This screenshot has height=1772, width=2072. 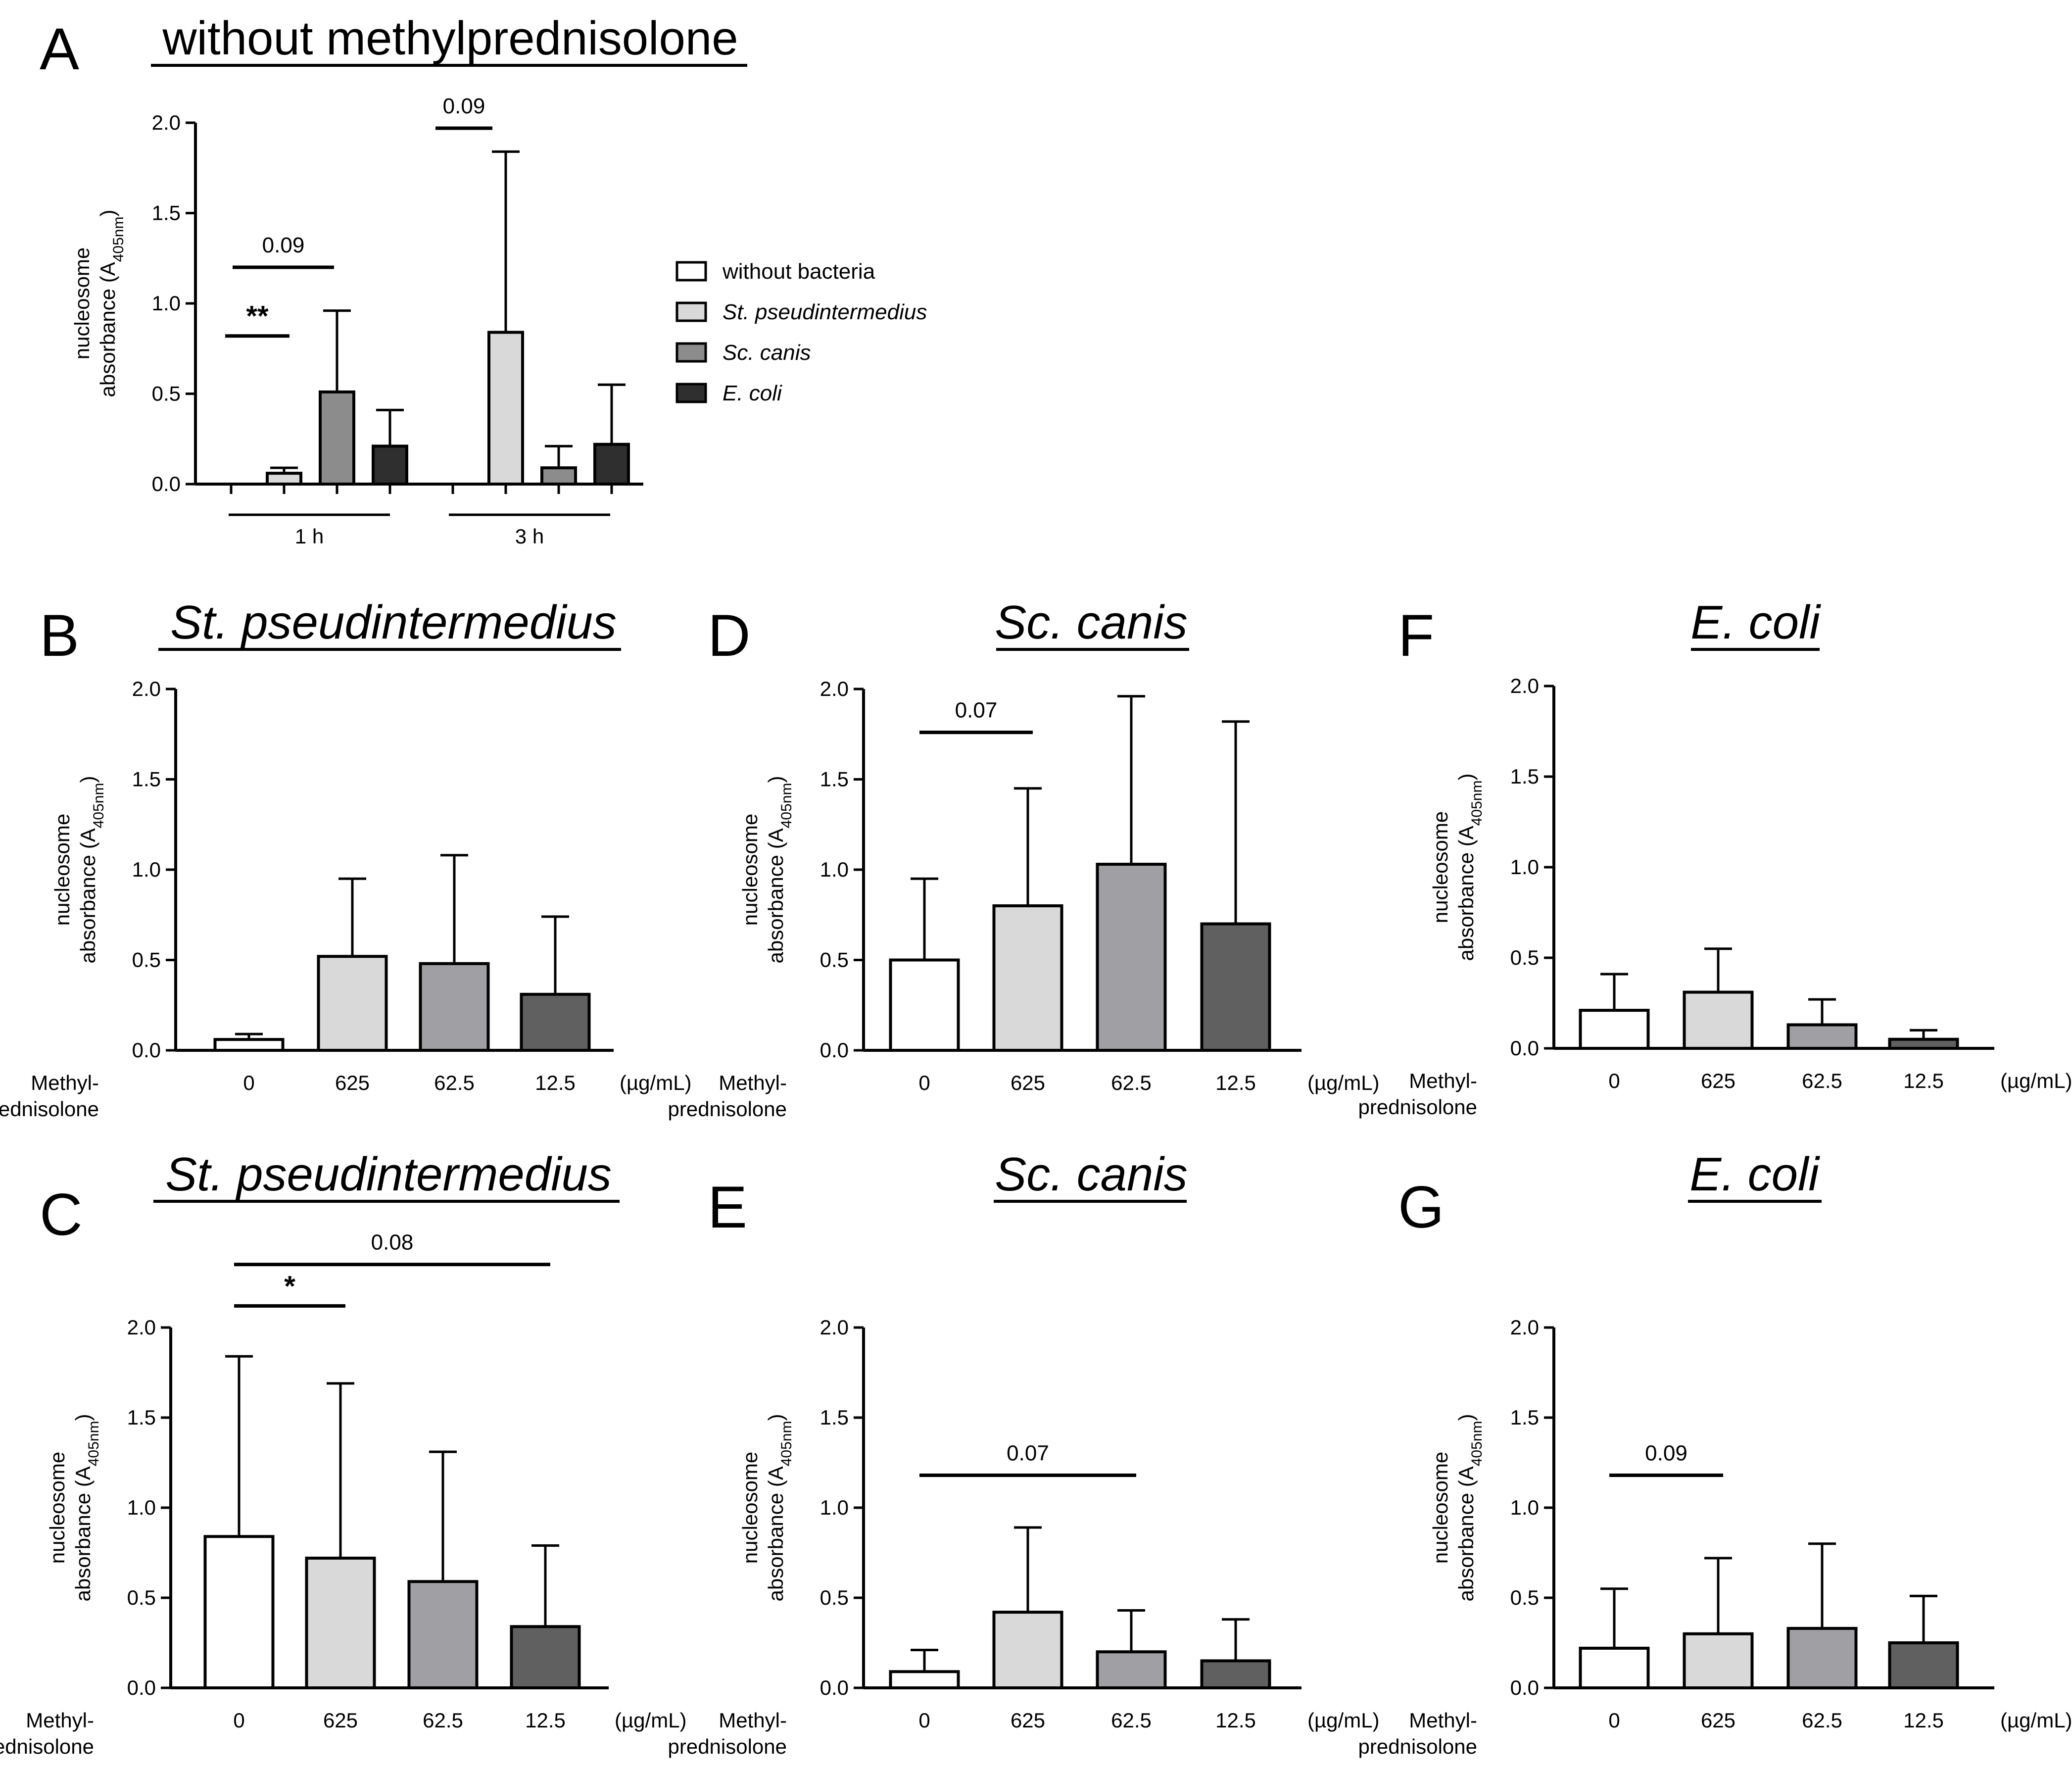 I want to click on panel-title: without methylprednisolone, so click(x=450, y=38).